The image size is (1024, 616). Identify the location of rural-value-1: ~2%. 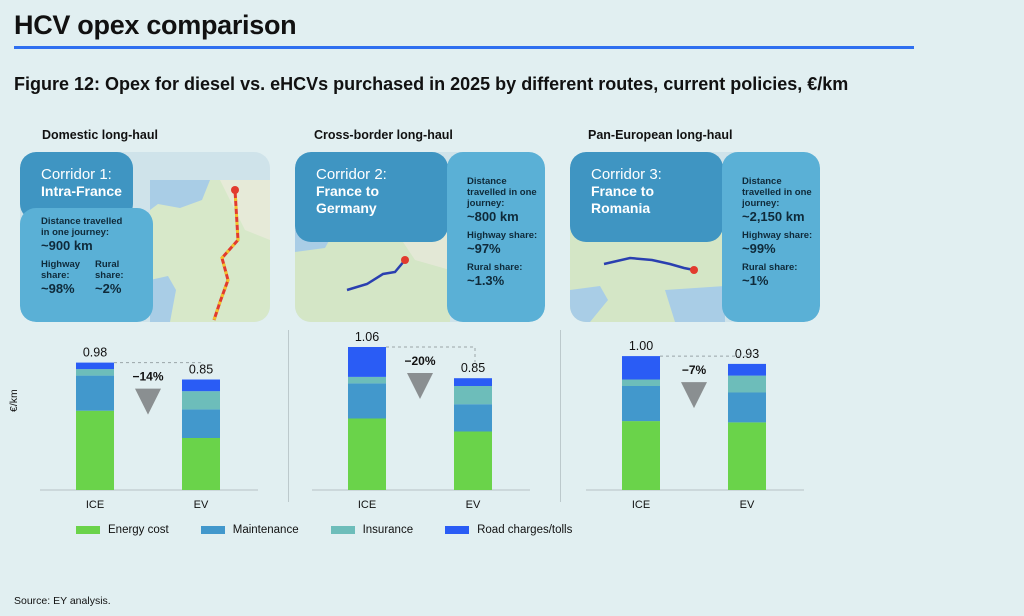
(108, 288).